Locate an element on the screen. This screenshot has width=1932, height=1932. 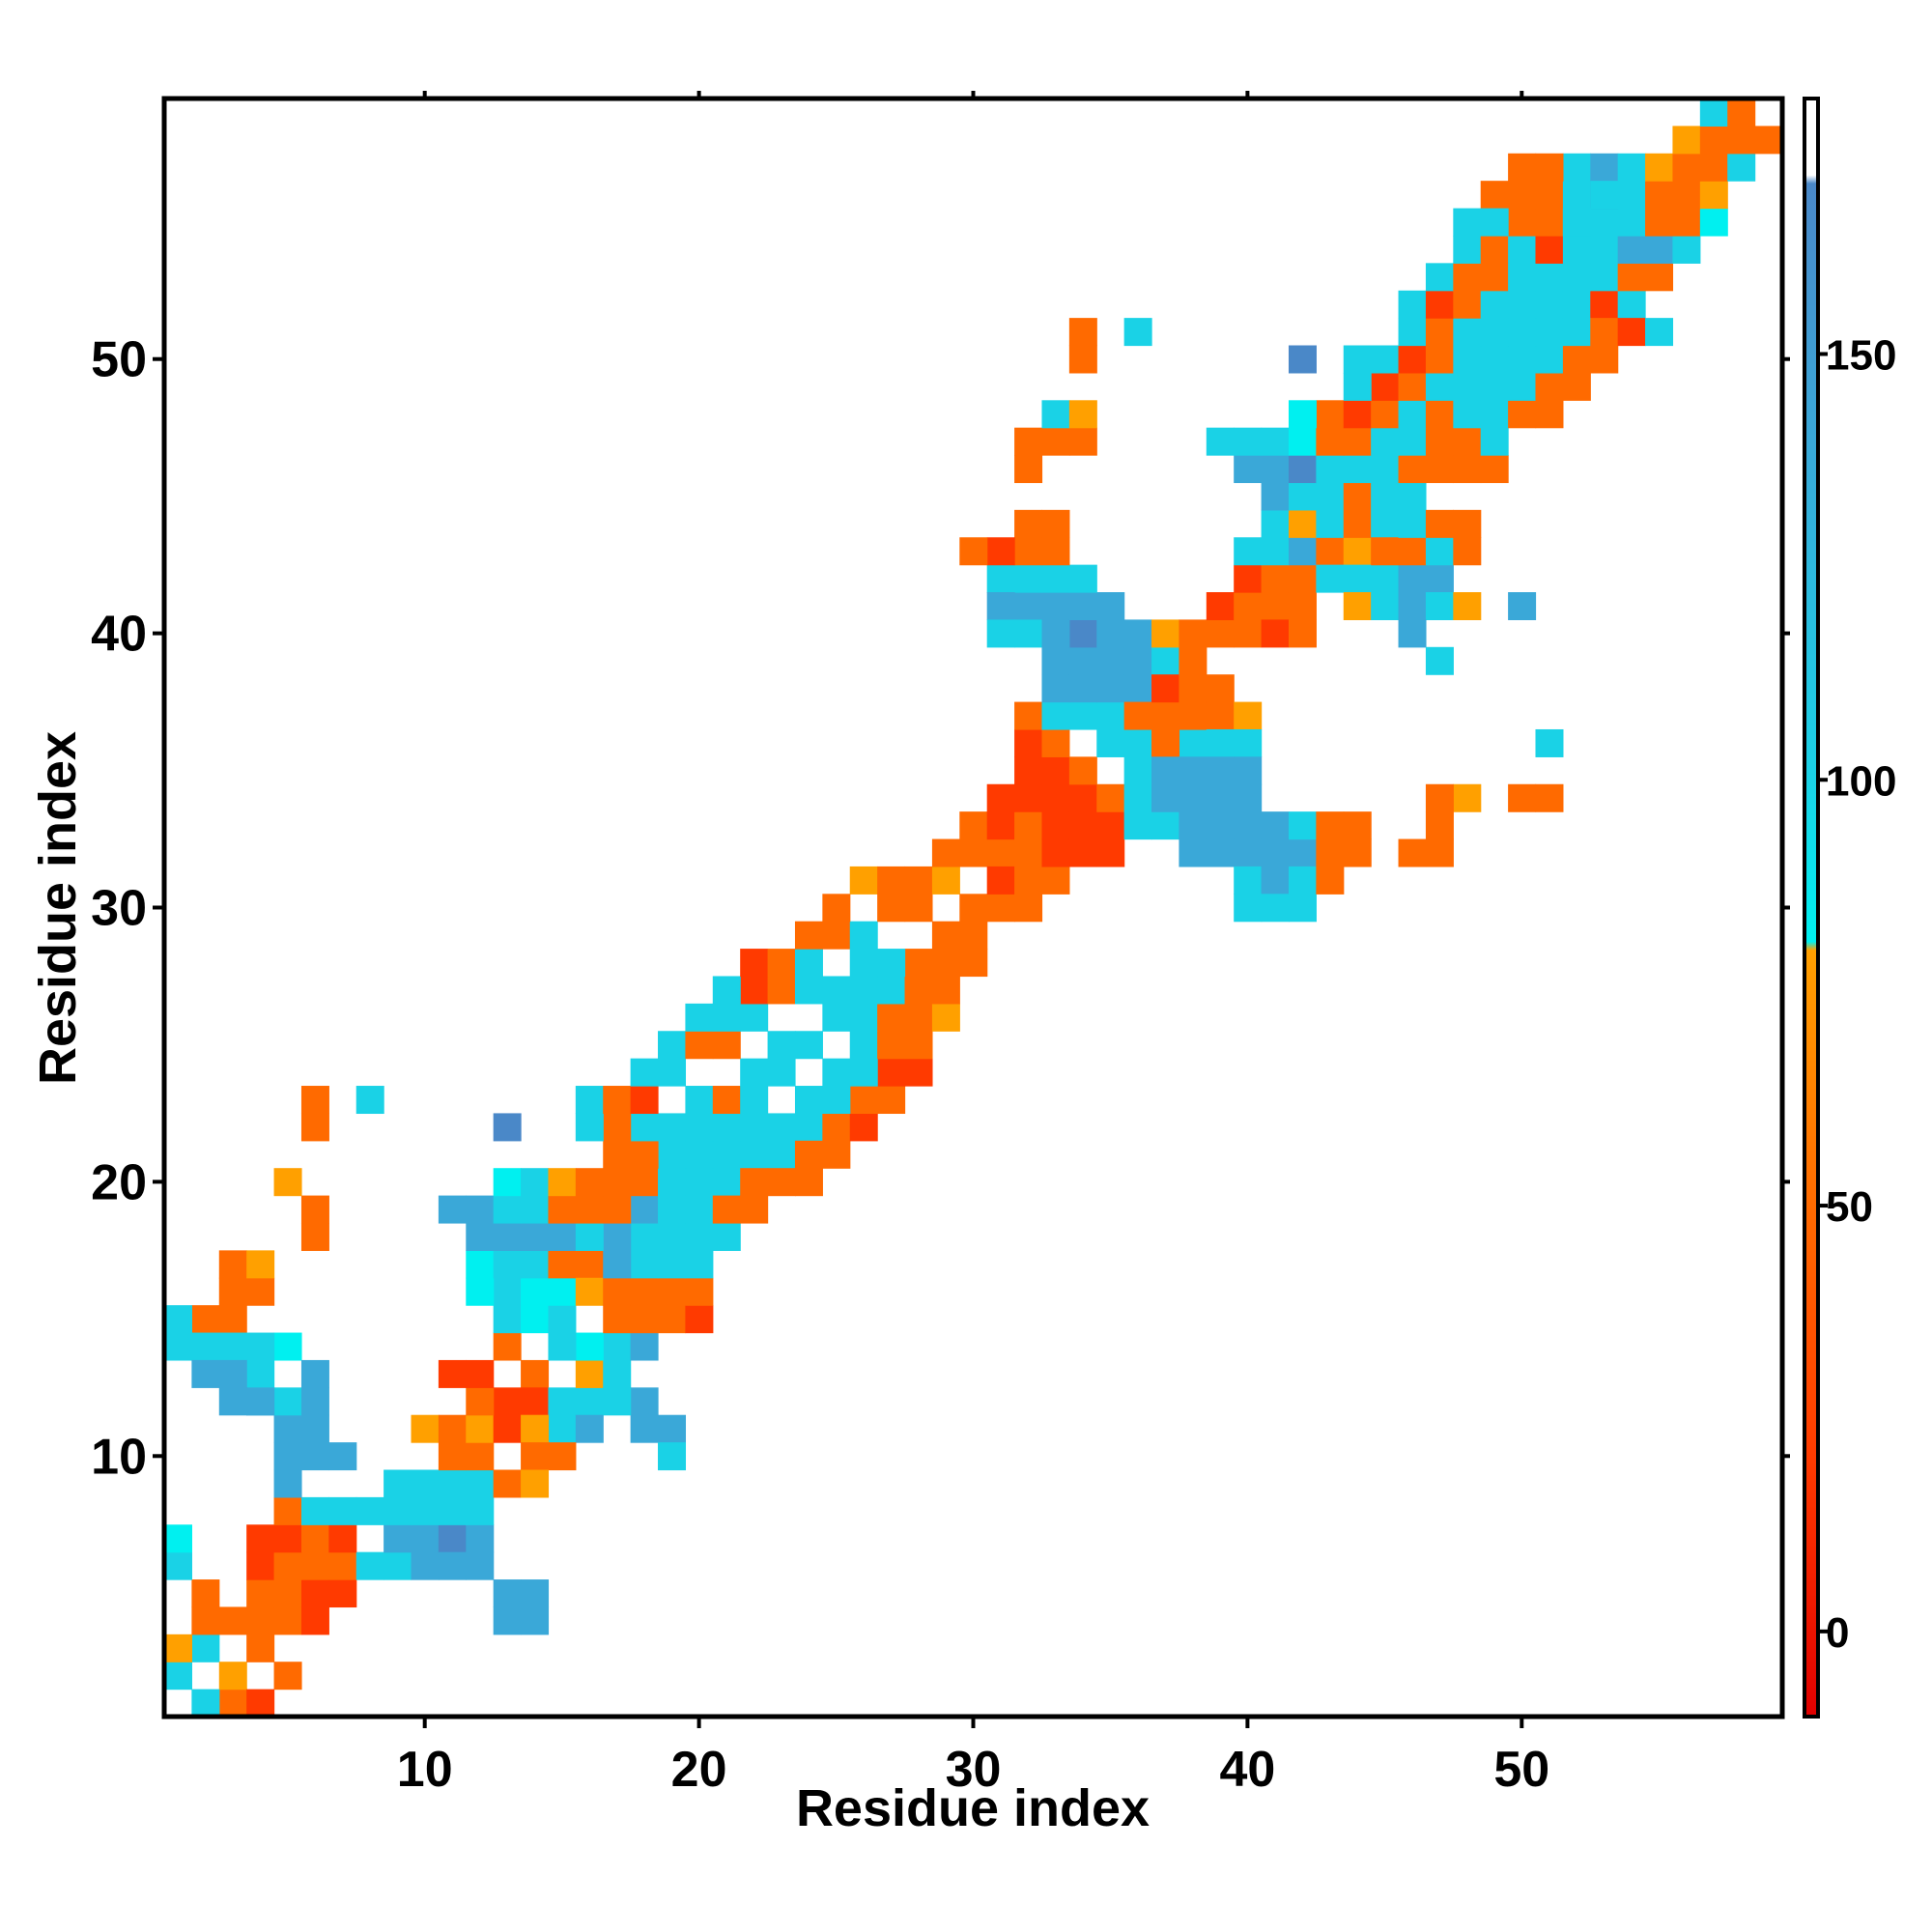
colorbar-tick-label: 100 is located at coordinates (1861, 781).